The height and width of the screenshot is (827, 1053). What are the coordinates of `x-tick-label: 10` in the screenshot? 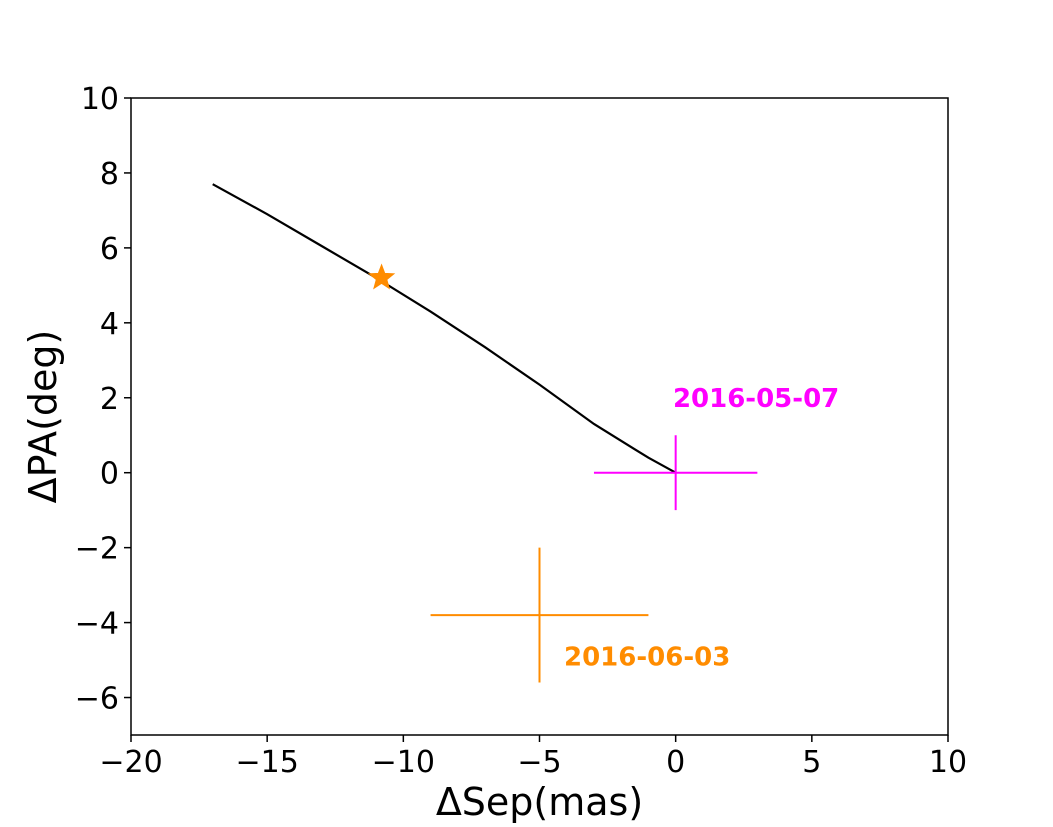 It's located at (948, 762).